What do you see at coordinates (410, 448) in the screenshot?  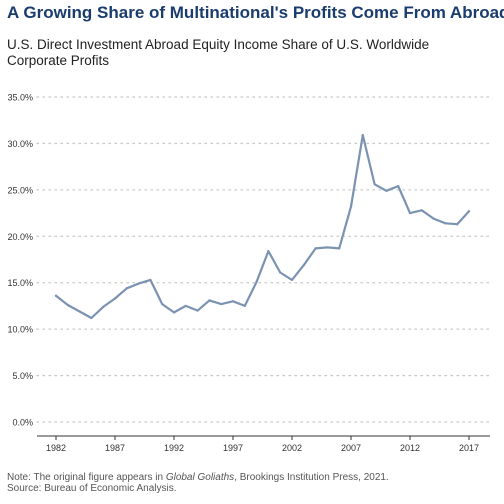 I see `x-tick-label: 2012` at bounding box center [410, 448].